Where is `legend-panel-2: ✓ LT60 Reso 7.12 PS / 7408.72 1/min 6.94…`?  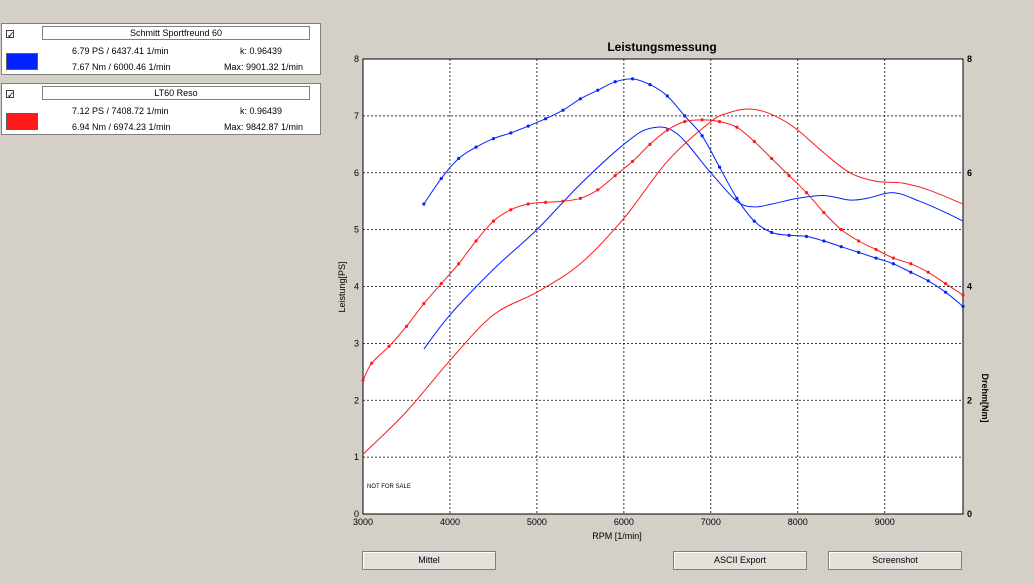 legend-panel-2: ✓ LT60 Reso 7.12 PS / 7408.72 1/min 6.94… is located at coordinates (161, 109).